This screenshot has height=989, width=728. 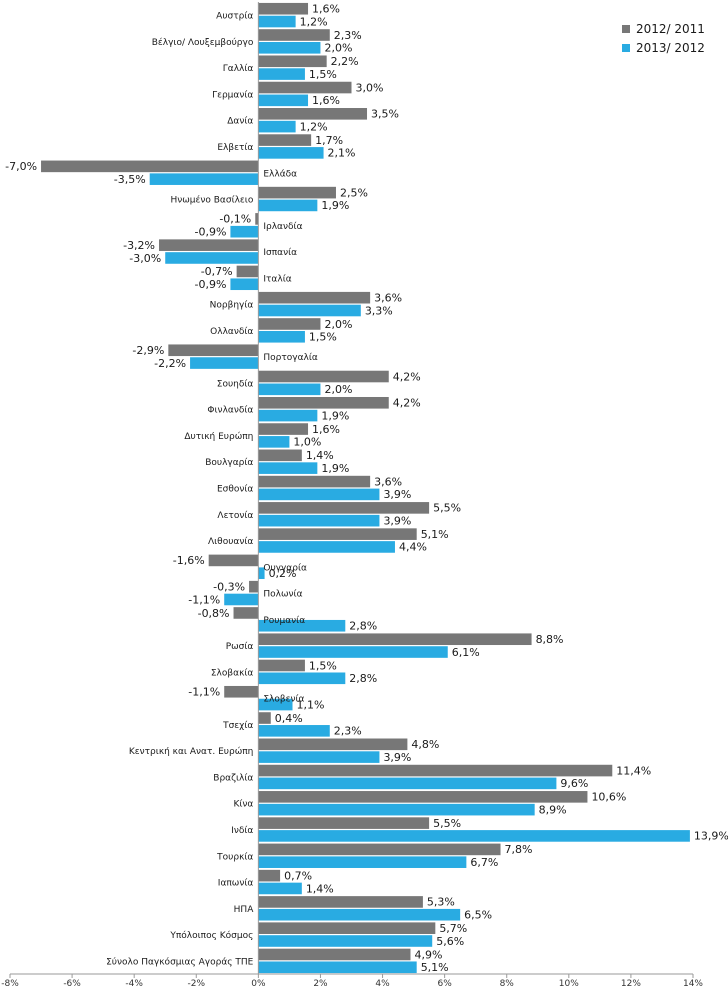 I want to click on data-label: 4,2%, so click(x=407, y=403).